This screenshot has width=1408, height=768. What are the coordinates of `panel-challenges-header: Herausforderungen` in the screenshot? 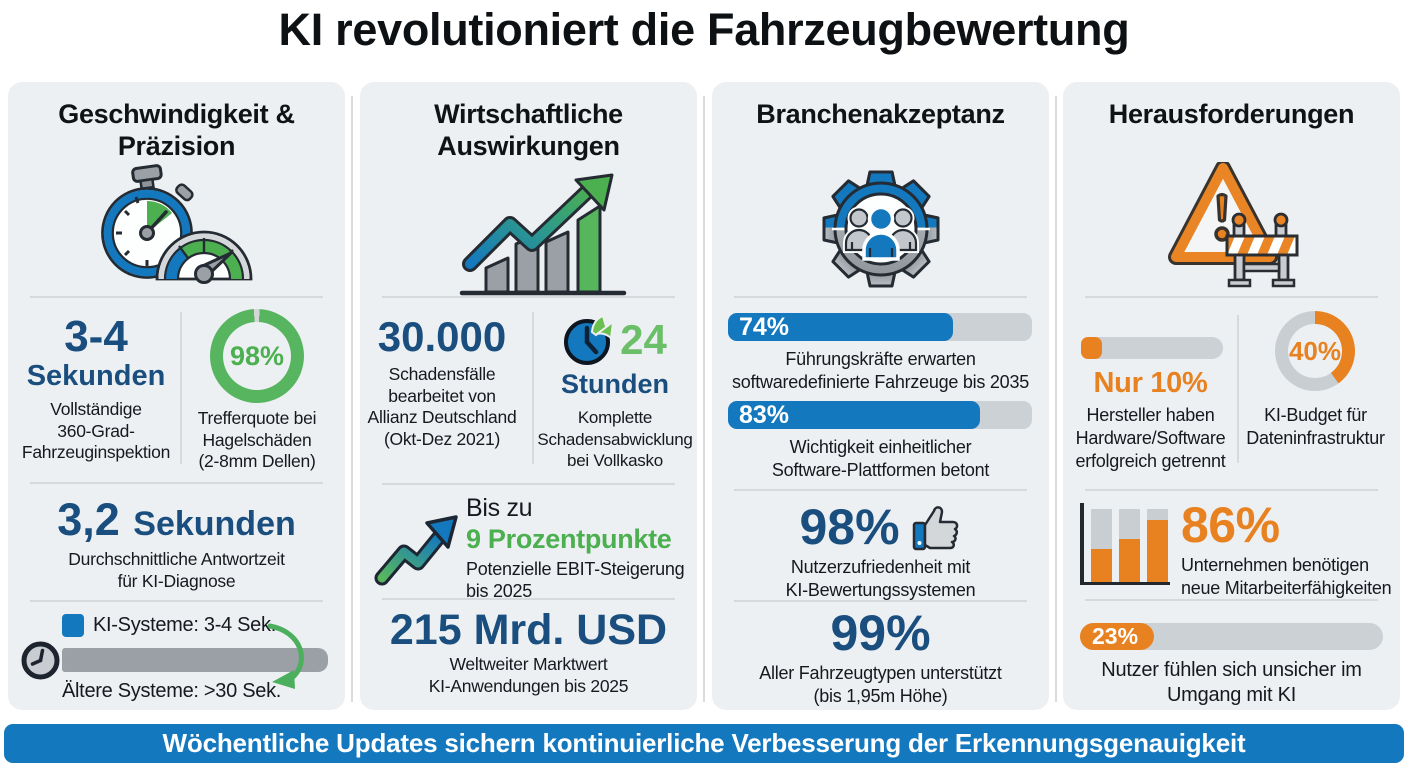 It's located at (1231, 114).